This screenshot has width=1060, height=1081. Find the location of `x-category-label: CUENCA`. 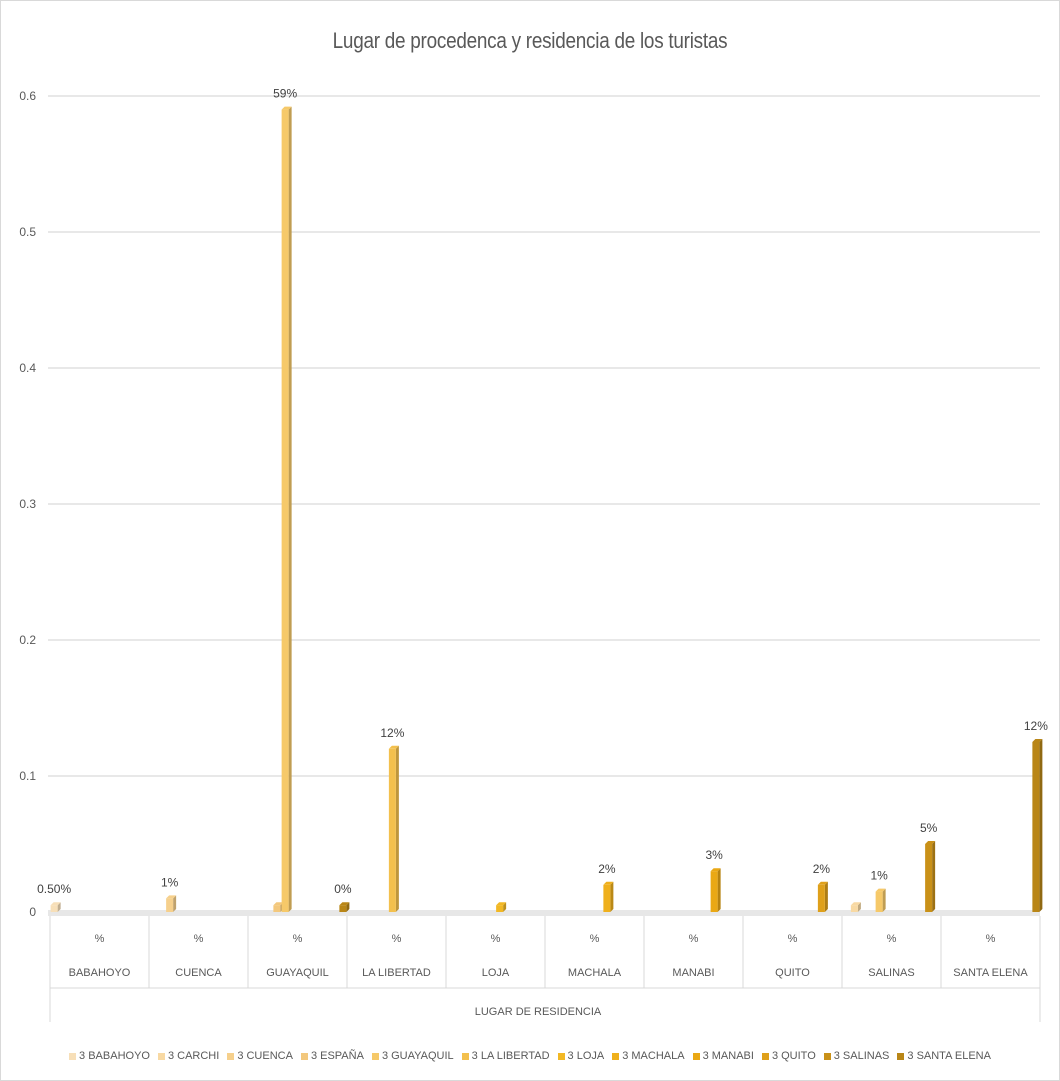

x-category-label: CUENCA is located at coordinates (198, 973).